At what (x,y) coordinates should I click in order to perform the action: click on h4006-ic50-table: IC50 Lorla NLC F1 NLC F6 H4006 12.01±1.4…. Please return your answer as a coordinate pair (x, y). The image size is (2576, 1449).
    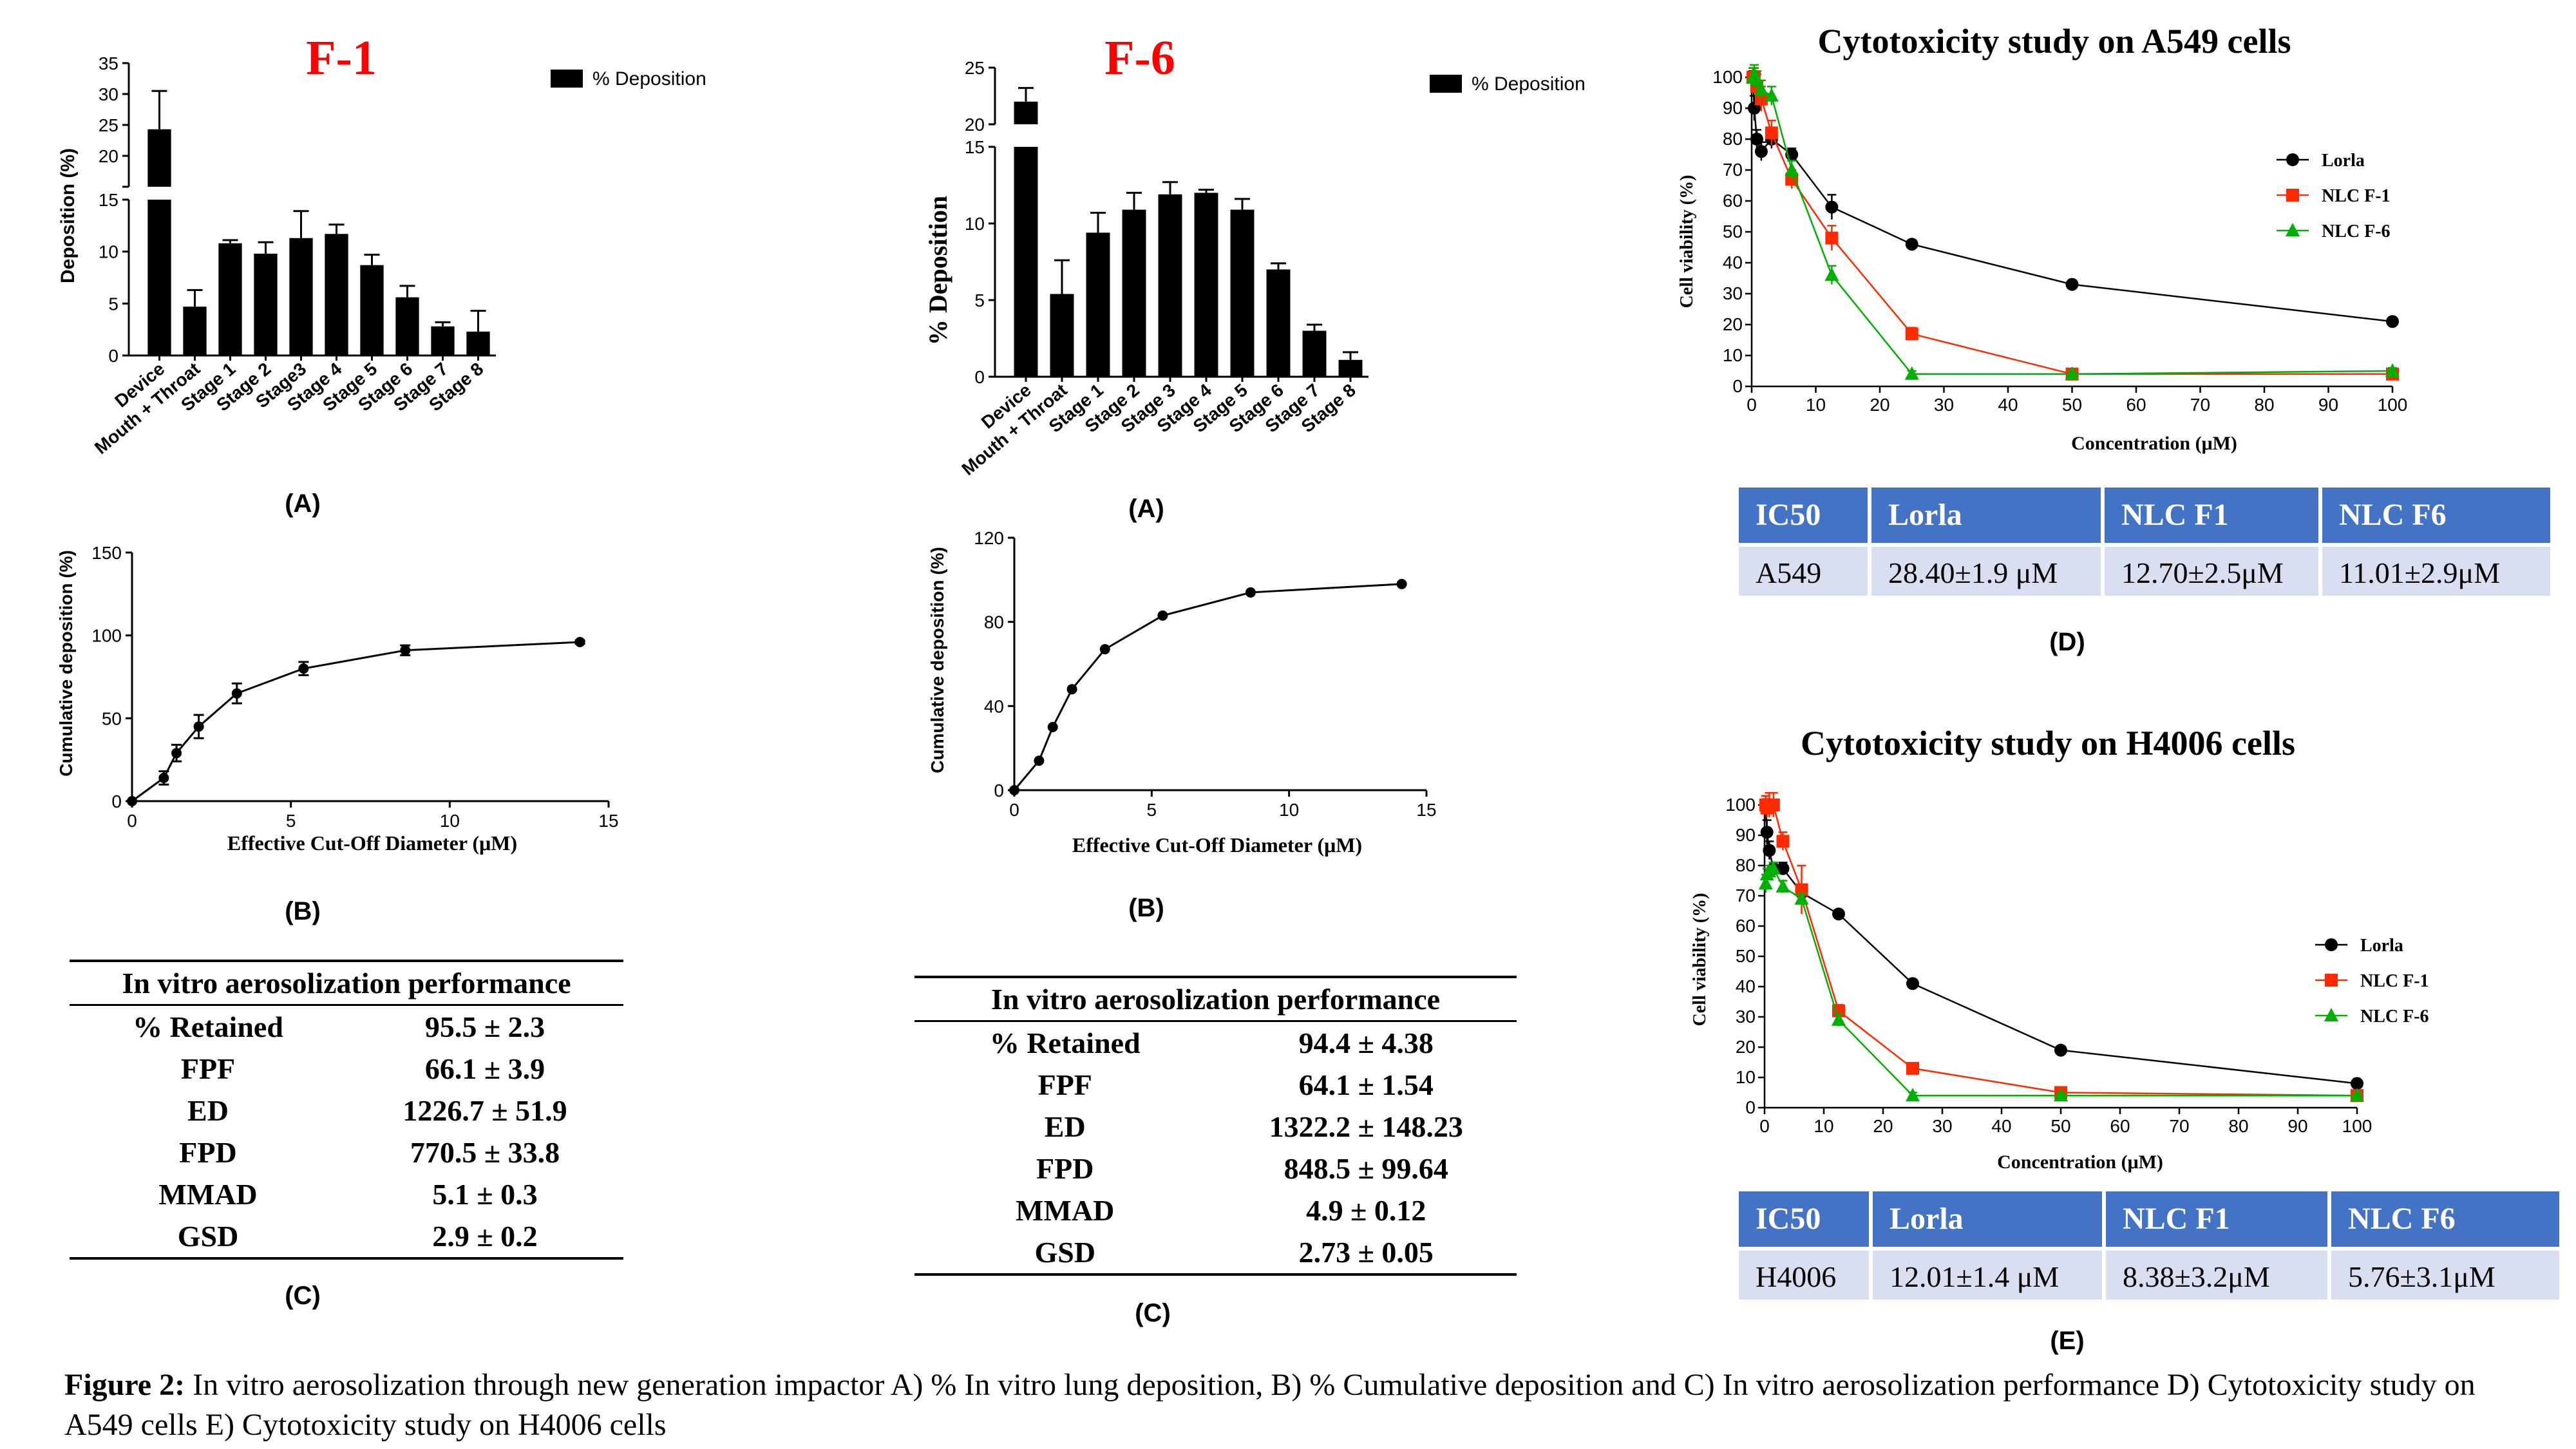
    Looking at the image, I should click on (2151, 1245).